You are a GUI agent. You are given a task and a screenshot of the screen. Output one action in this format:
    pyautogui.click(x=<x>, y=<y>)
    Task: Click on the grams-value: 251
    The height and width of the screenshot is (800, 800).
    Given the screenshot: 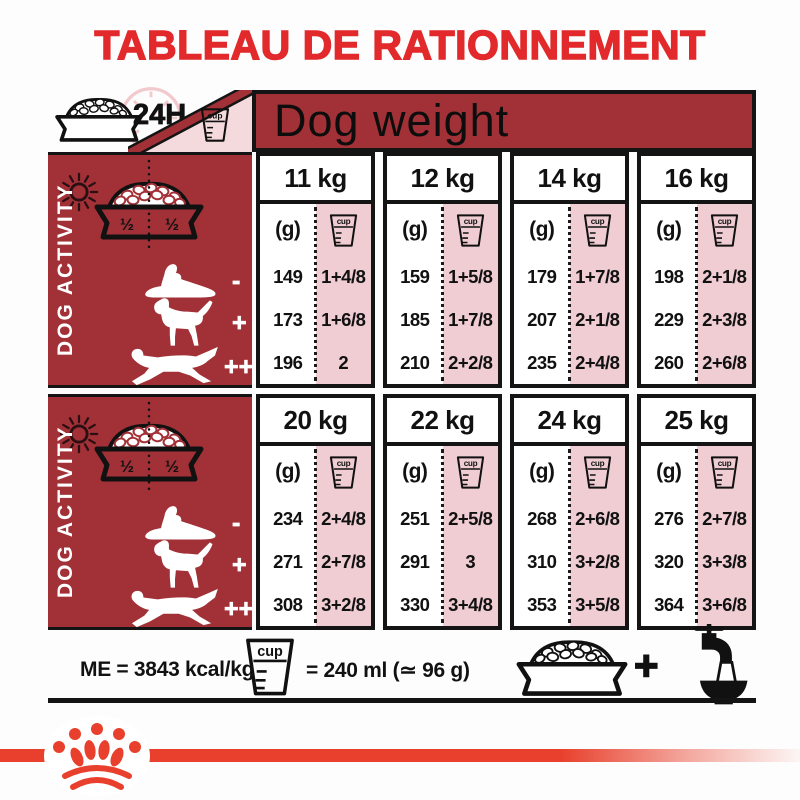 What is the action you would take?
    pyautogui.click(x=415, y=519)
    